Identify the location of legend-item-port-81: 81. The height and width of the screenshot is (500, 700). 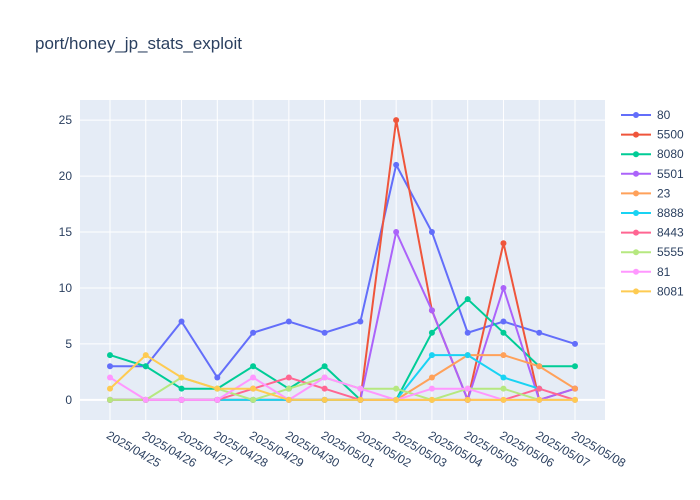
(646, 272).